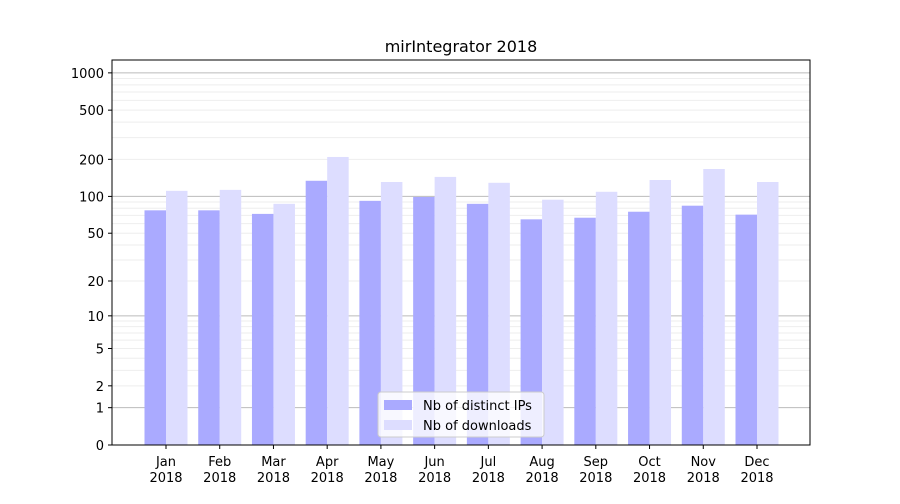  What do you see at coordinates (91, 160) in the screenshot?
I see `y-tick-label: 200` at bounding box center [91, 160].